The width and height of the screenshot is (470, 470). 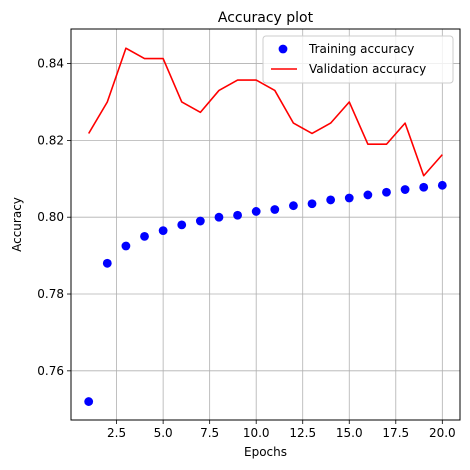 I want to click on legend-box, so click(x=358, y=59).